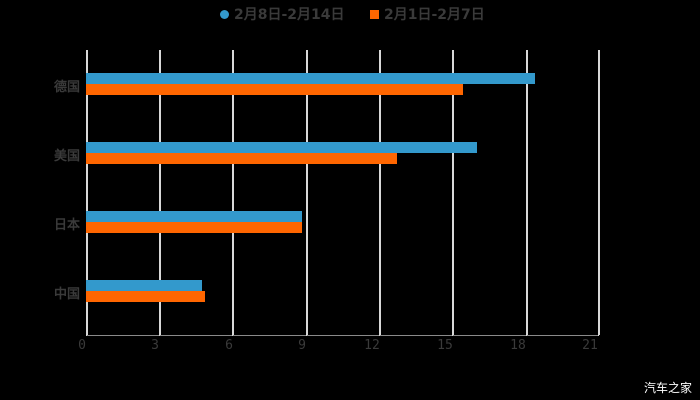  Describe the element at coordinates (374, 14) in the screenshot. I see `square-marker-icon` at that location.